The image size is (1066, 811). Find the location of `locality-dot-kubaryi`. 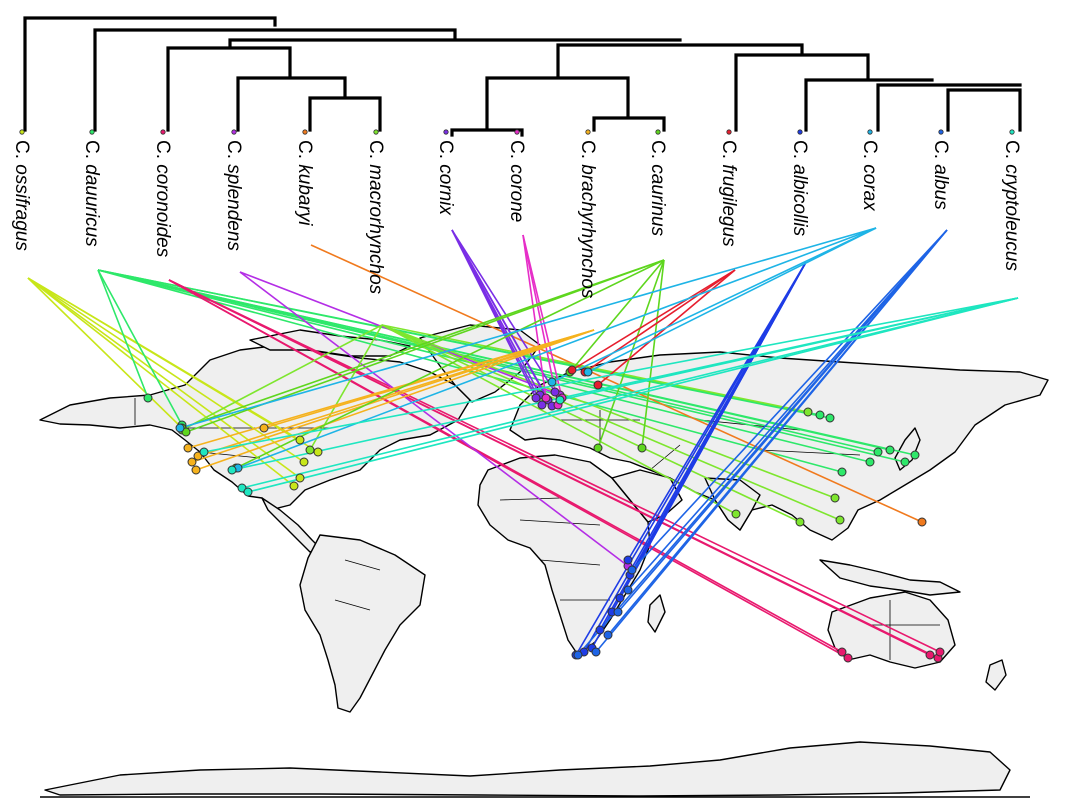

locality-dot-kubaryi is located at coordinates (922, 522).